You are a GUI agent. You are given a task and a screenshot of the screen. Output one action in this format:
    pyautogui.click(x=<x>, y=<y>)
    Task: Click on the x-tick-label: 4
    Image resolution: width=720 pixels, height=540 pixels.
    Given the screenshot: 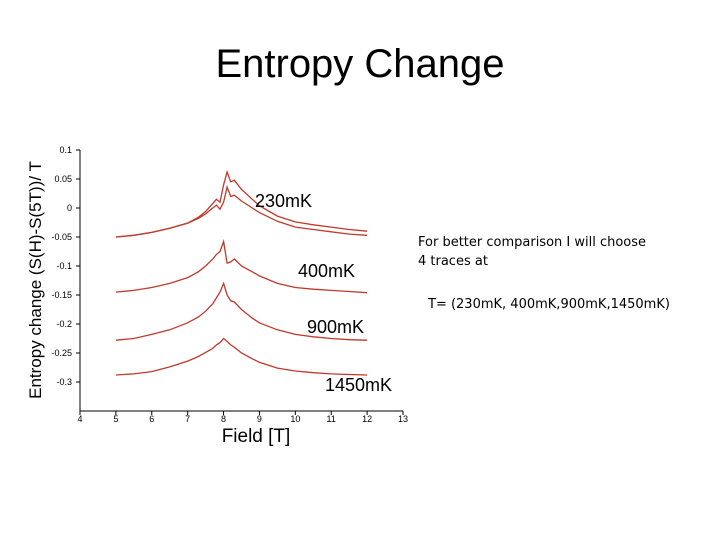 What is the action you would take?
    pyautogui.click(x=79, y=419)
    